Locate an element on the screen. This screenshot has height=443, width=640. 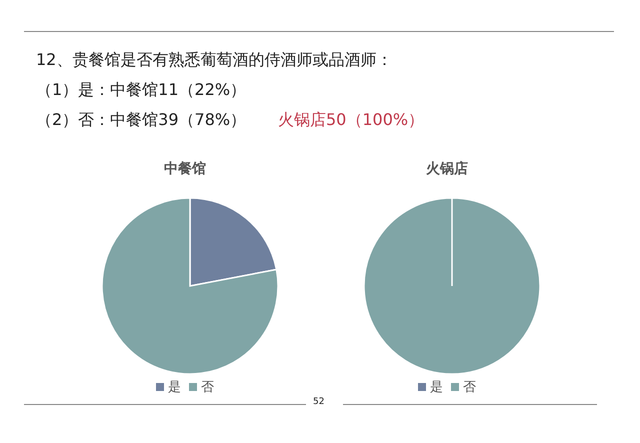
chart-title: 中餐馆 is located at coordinates (185, 169).